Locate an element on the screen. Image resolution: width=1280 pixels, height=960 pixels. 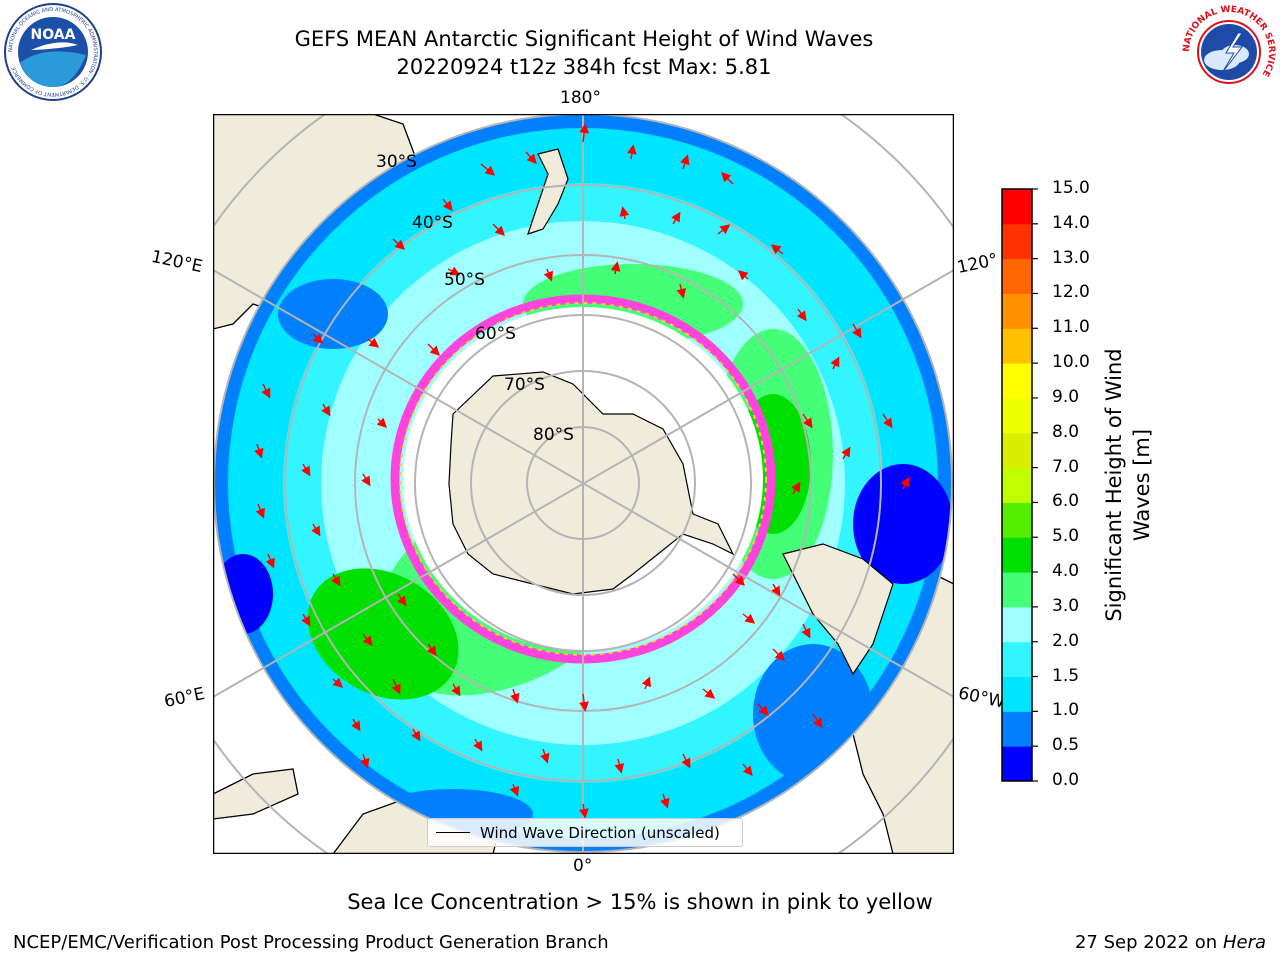
colorbar is located at coordinates (1019, 485).